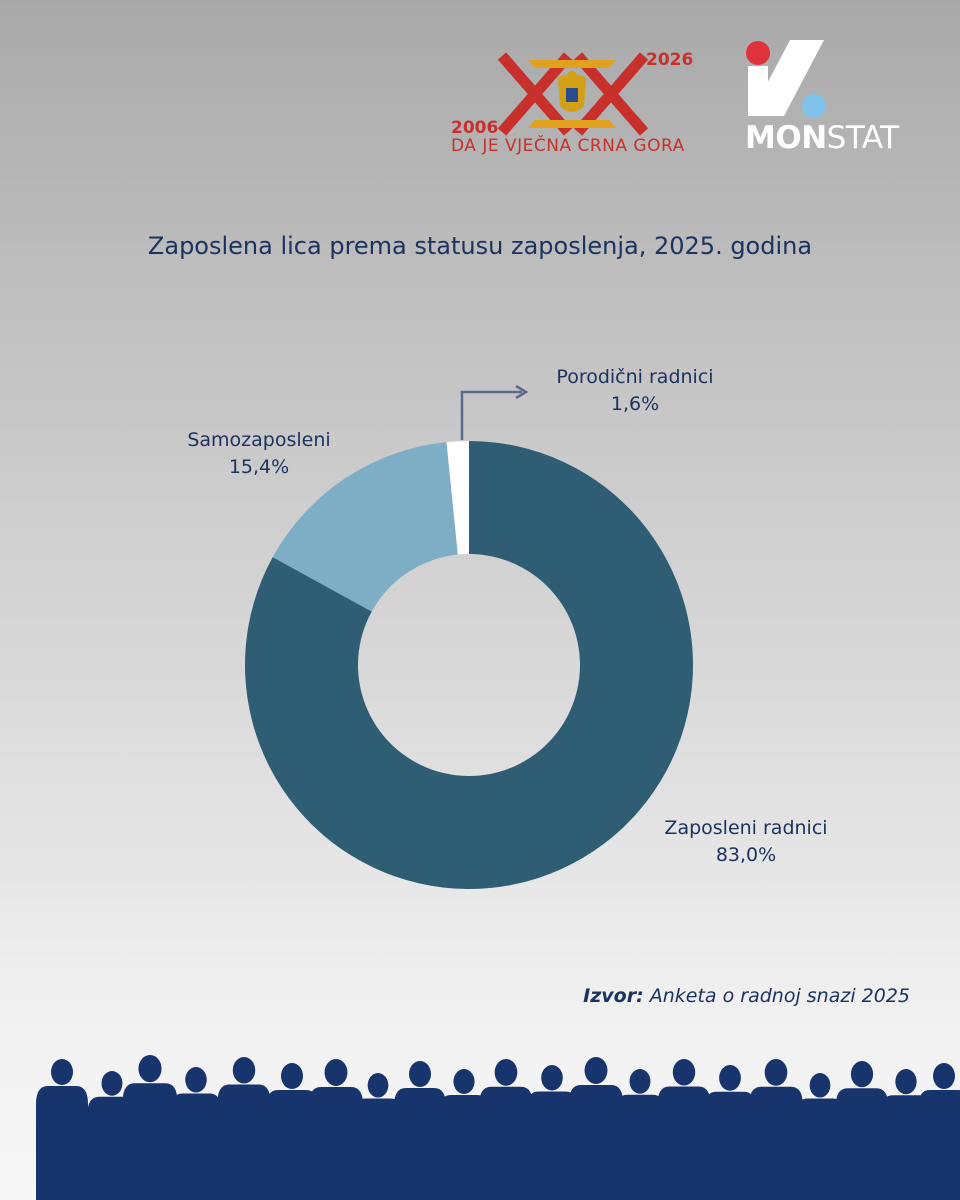  Describe the element at coordinates (746, 828) in the screenshot. I see `slice-category-zaposleni: Zaposleni radnici` at that location.